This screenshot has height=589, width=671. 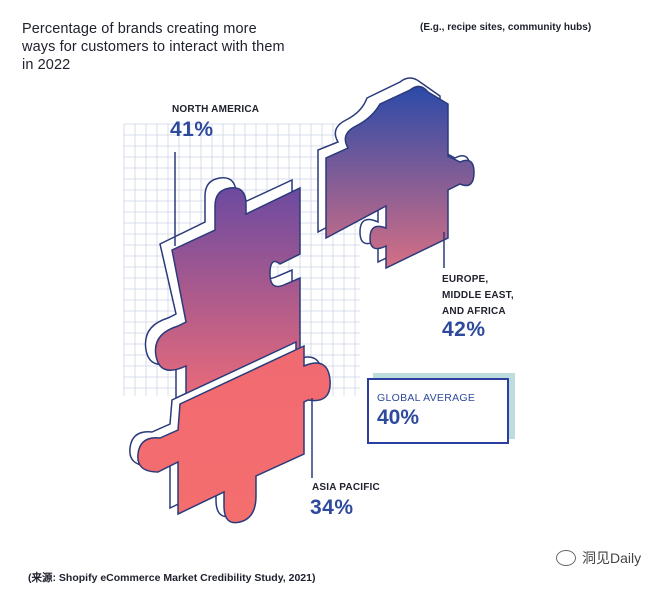 What do you see at coordinates (474, 311) in the screenshot?
I see `emea-label-line-3: AND AFRICA` at bounding box center [474, 311].